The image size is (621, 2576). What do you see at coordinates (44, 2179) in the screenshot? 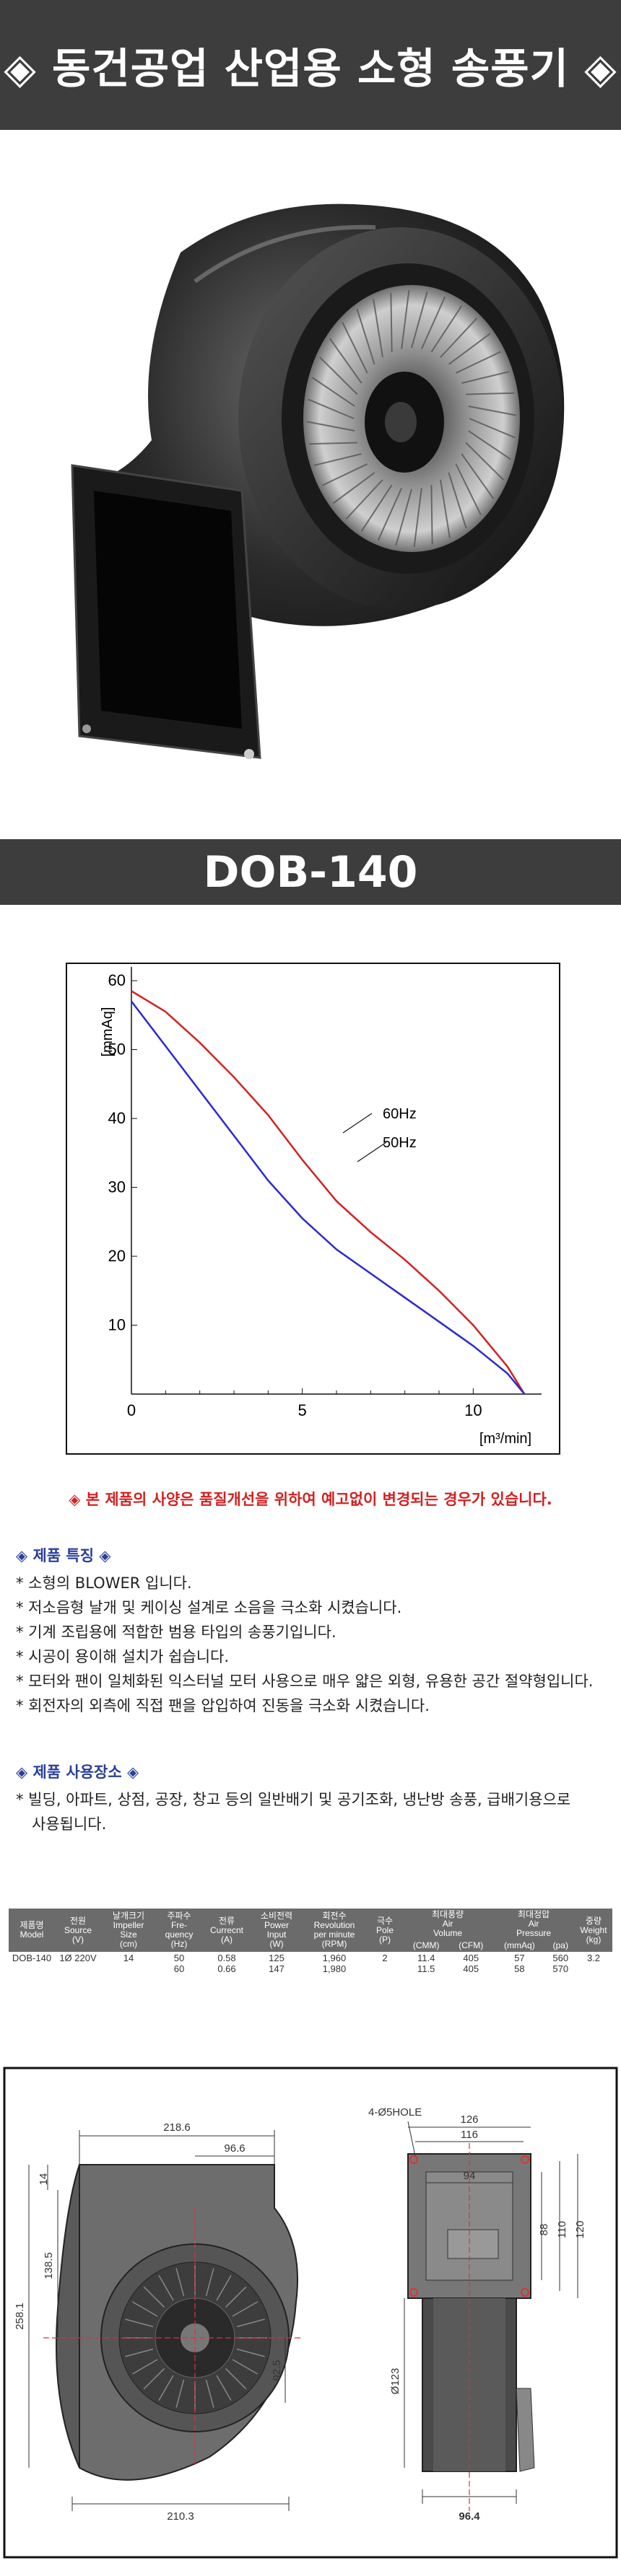
I see `dim-front-left-small: 14` at bounding box center [44, 2179].